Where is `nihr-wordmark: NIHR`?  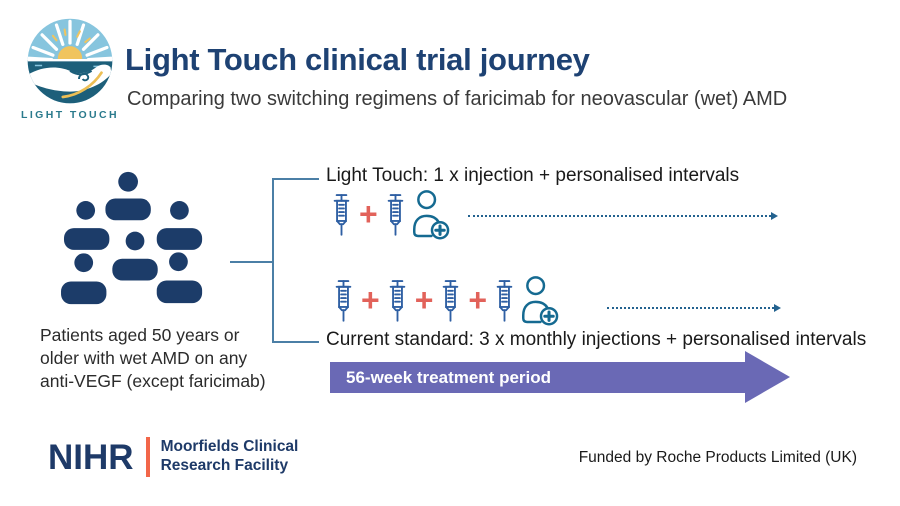 nihr-wordmark: NIHR is located at coordinates (91, 457).